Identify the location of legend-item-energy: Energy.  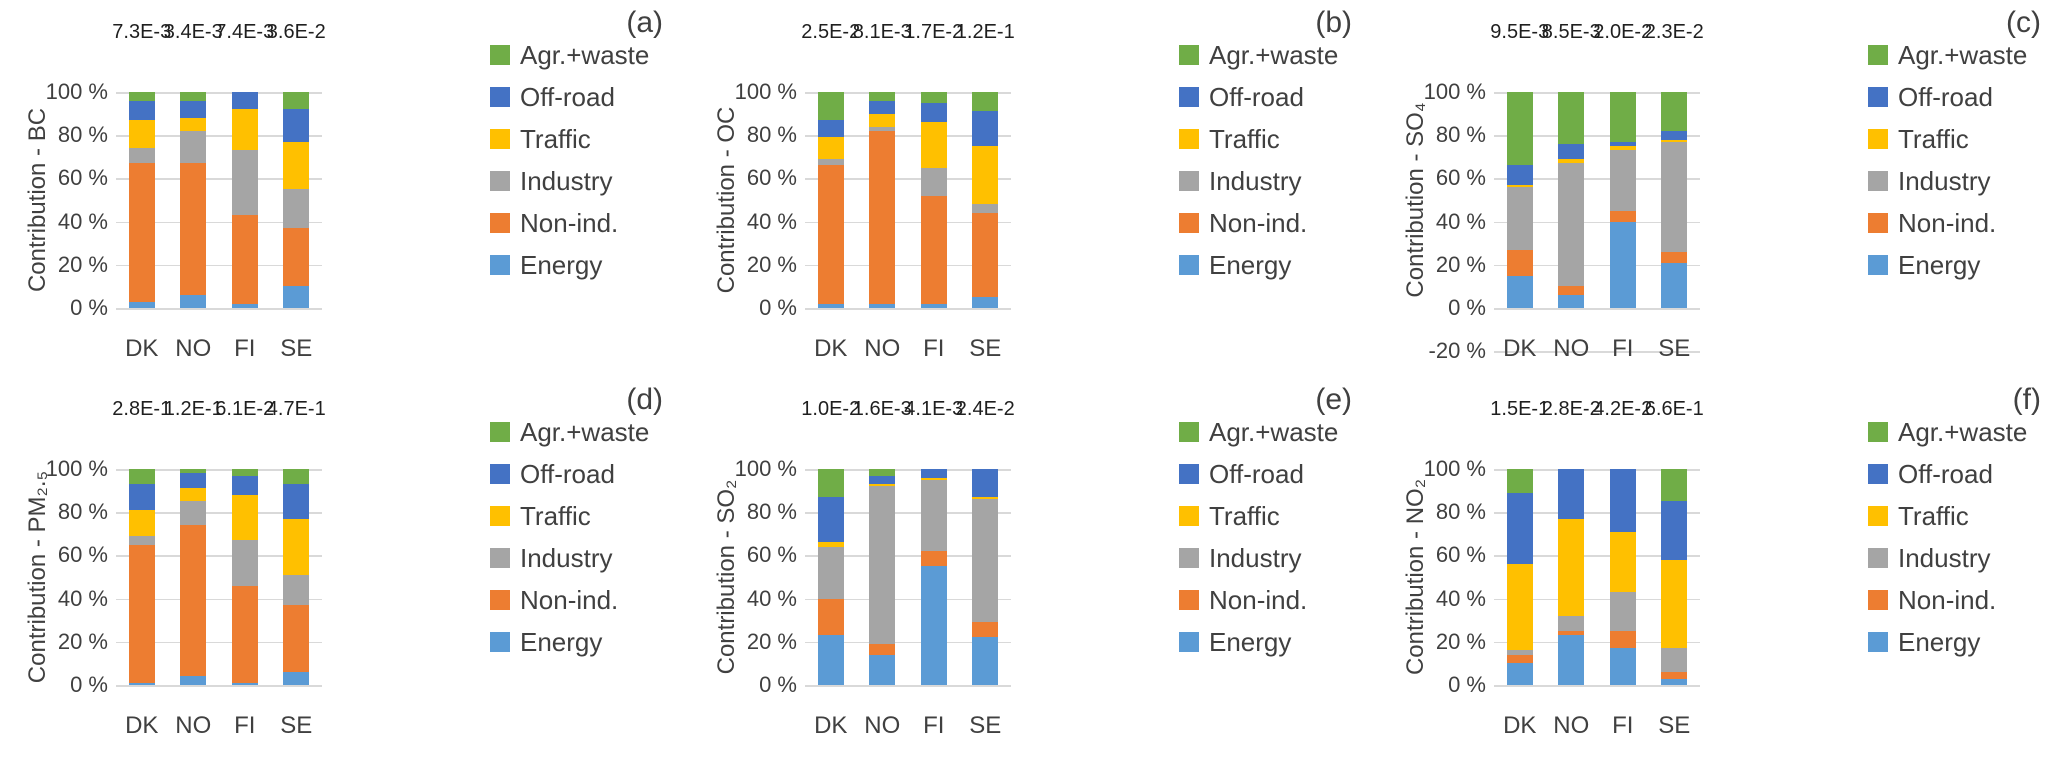
(1947, 265).